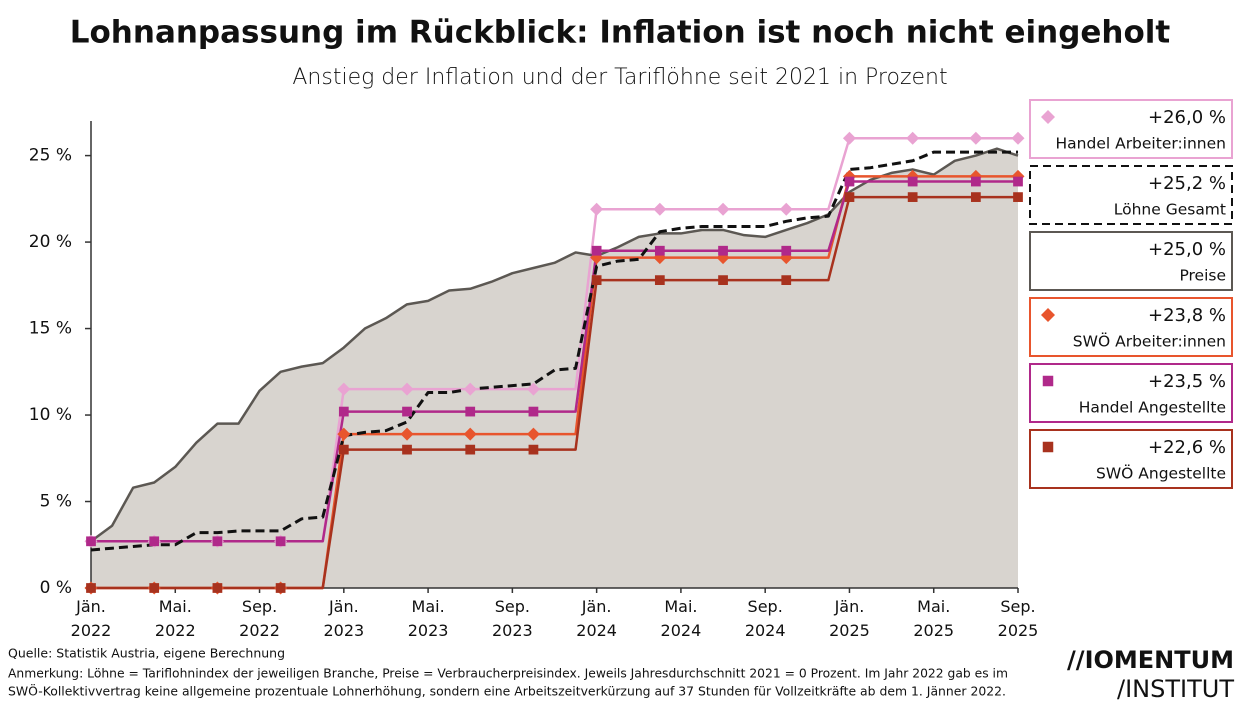 This screenshot has height=708, width=1240. I want to click on legend-label: SWÖ Angestellte, so click(1161, 473).